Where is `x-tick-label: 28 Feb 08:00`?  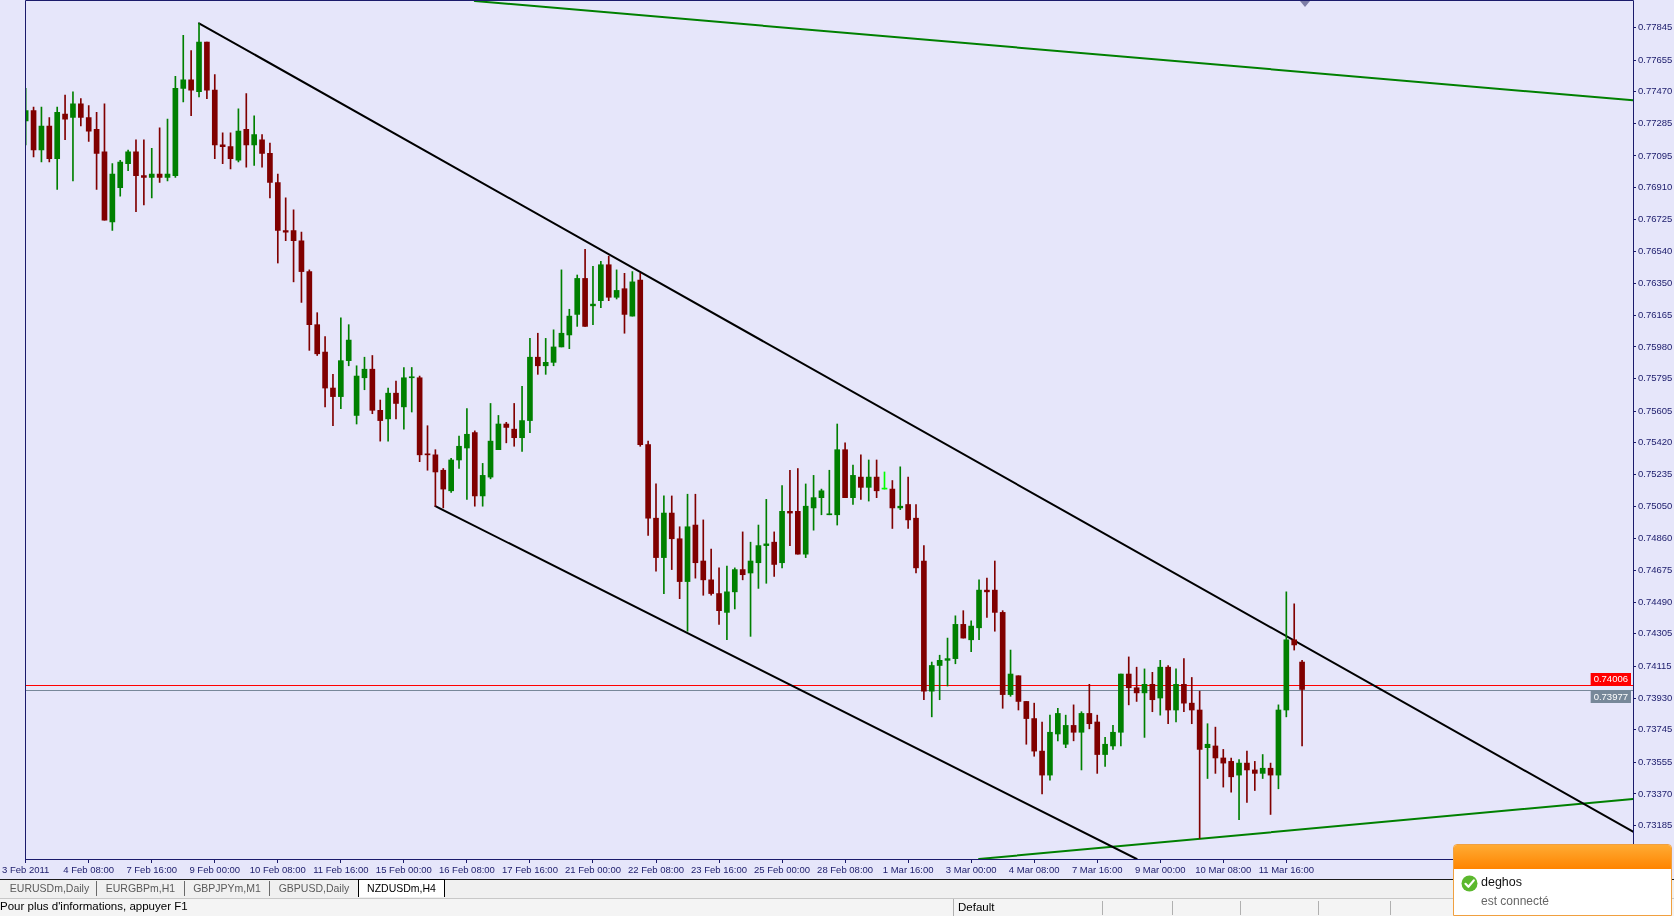 x-tick-label: 28 Feb 08:00 is located at coordinates (845, 870).